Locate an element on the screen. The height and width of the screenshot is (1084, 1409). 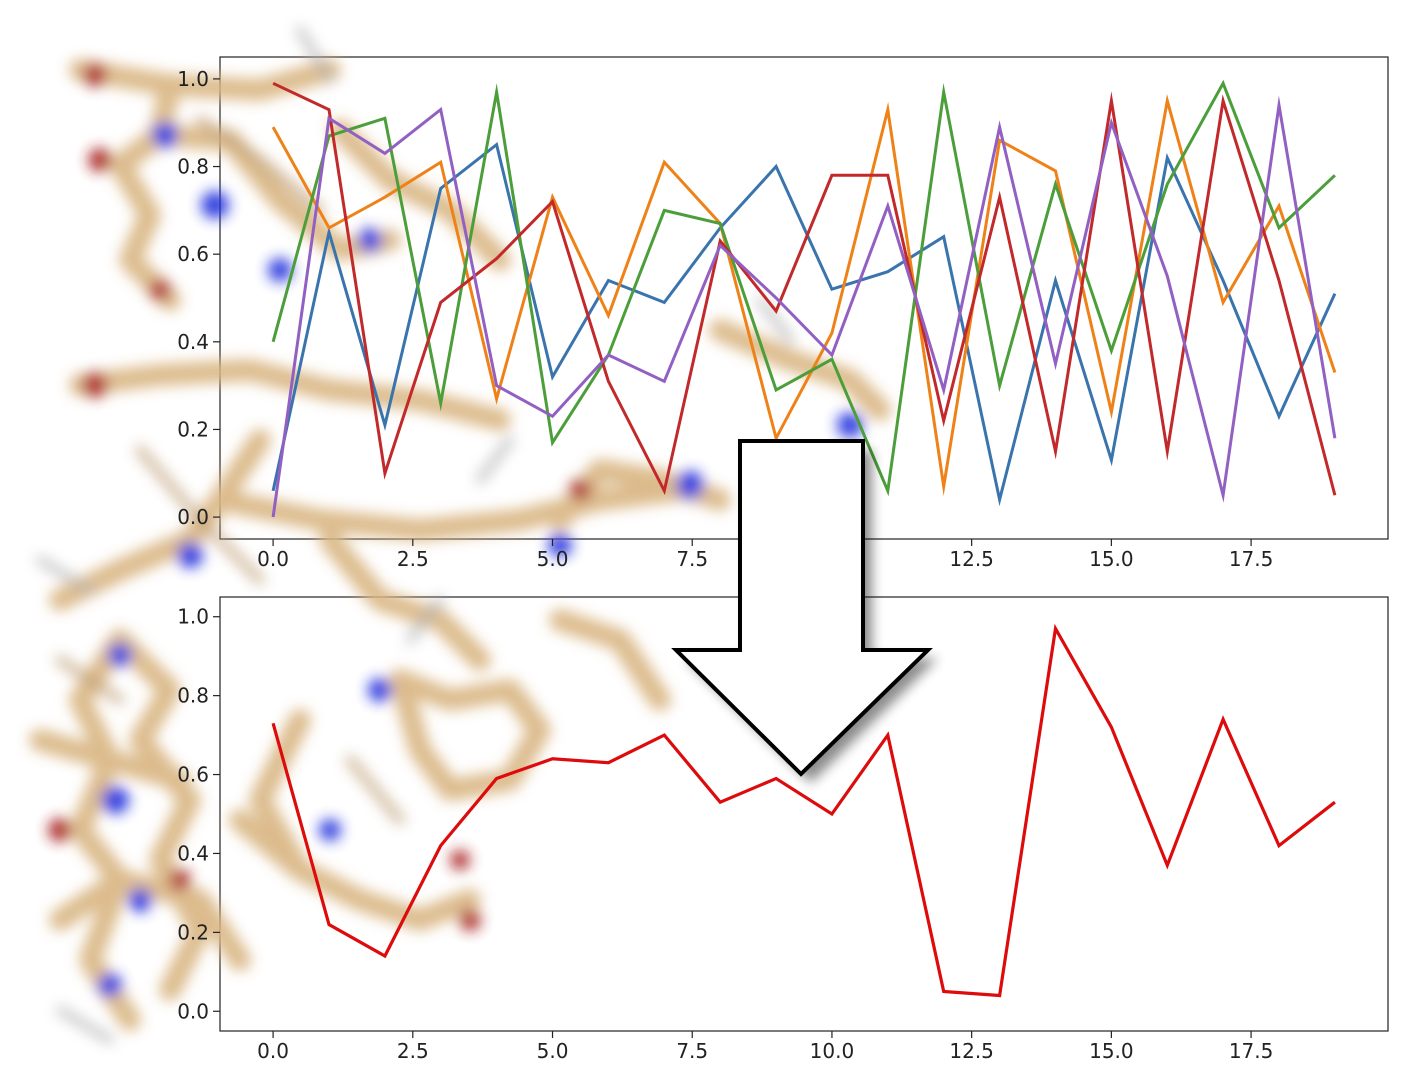
bottom-x-tick-label: 0.0 is located at coordinates (273, 1051).